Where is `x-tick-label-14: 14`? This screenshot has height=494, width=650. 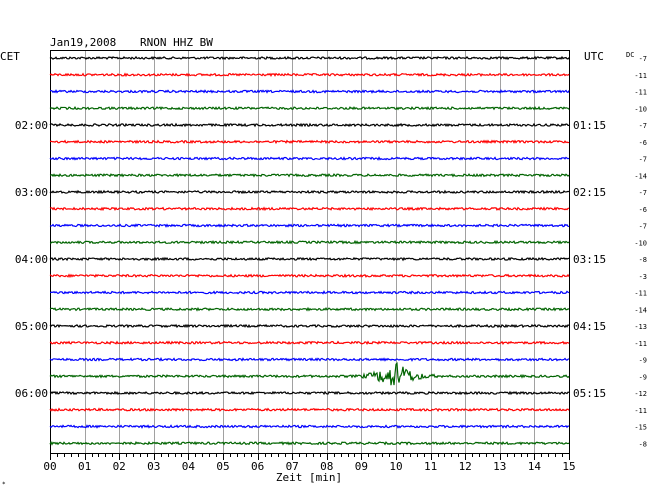 x-tick-label-14: 14 is located at coordinates (535, 466).